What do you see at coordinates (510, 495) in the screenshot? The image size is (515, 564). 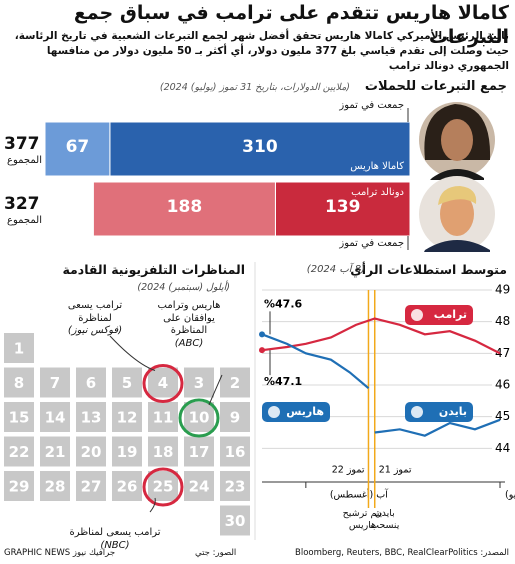 I see `x-tick-label: تموز (يوليو)` at bounding box center [510, 495].